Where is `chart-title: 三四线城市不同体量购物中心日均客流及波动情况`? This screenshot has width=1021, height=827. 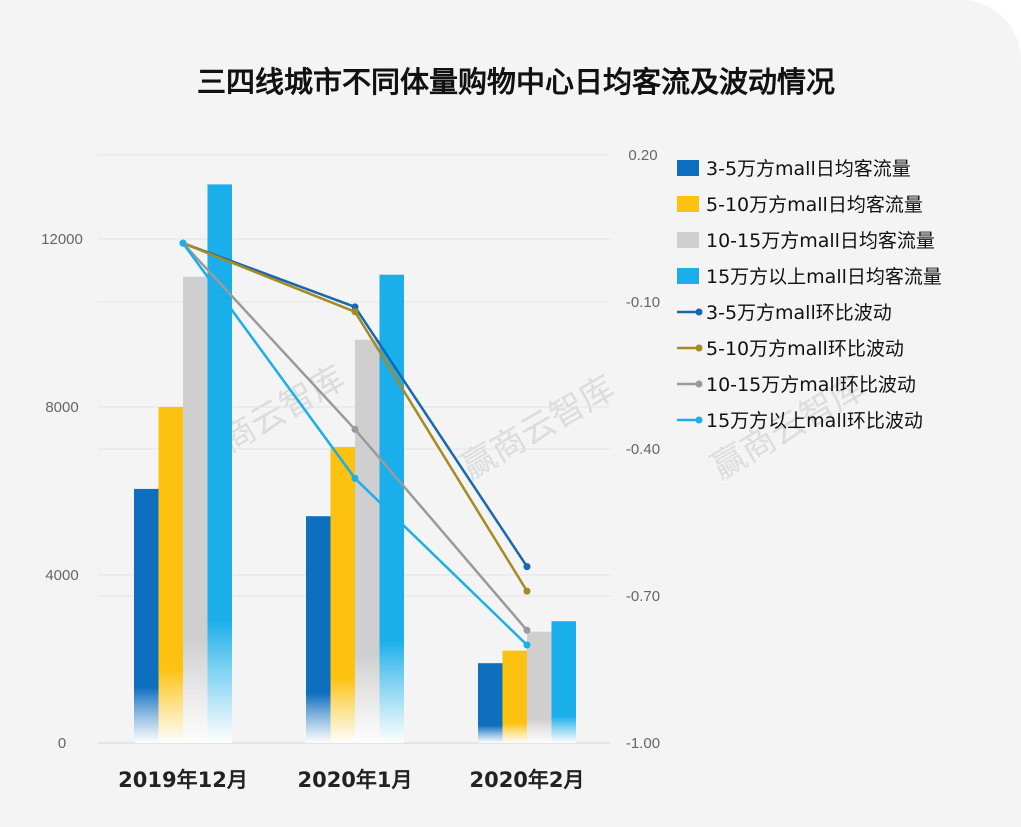
chart-title: 三四线城市不同体量购物中心日均客流及波动情况 is located at coordinates (516, 82).